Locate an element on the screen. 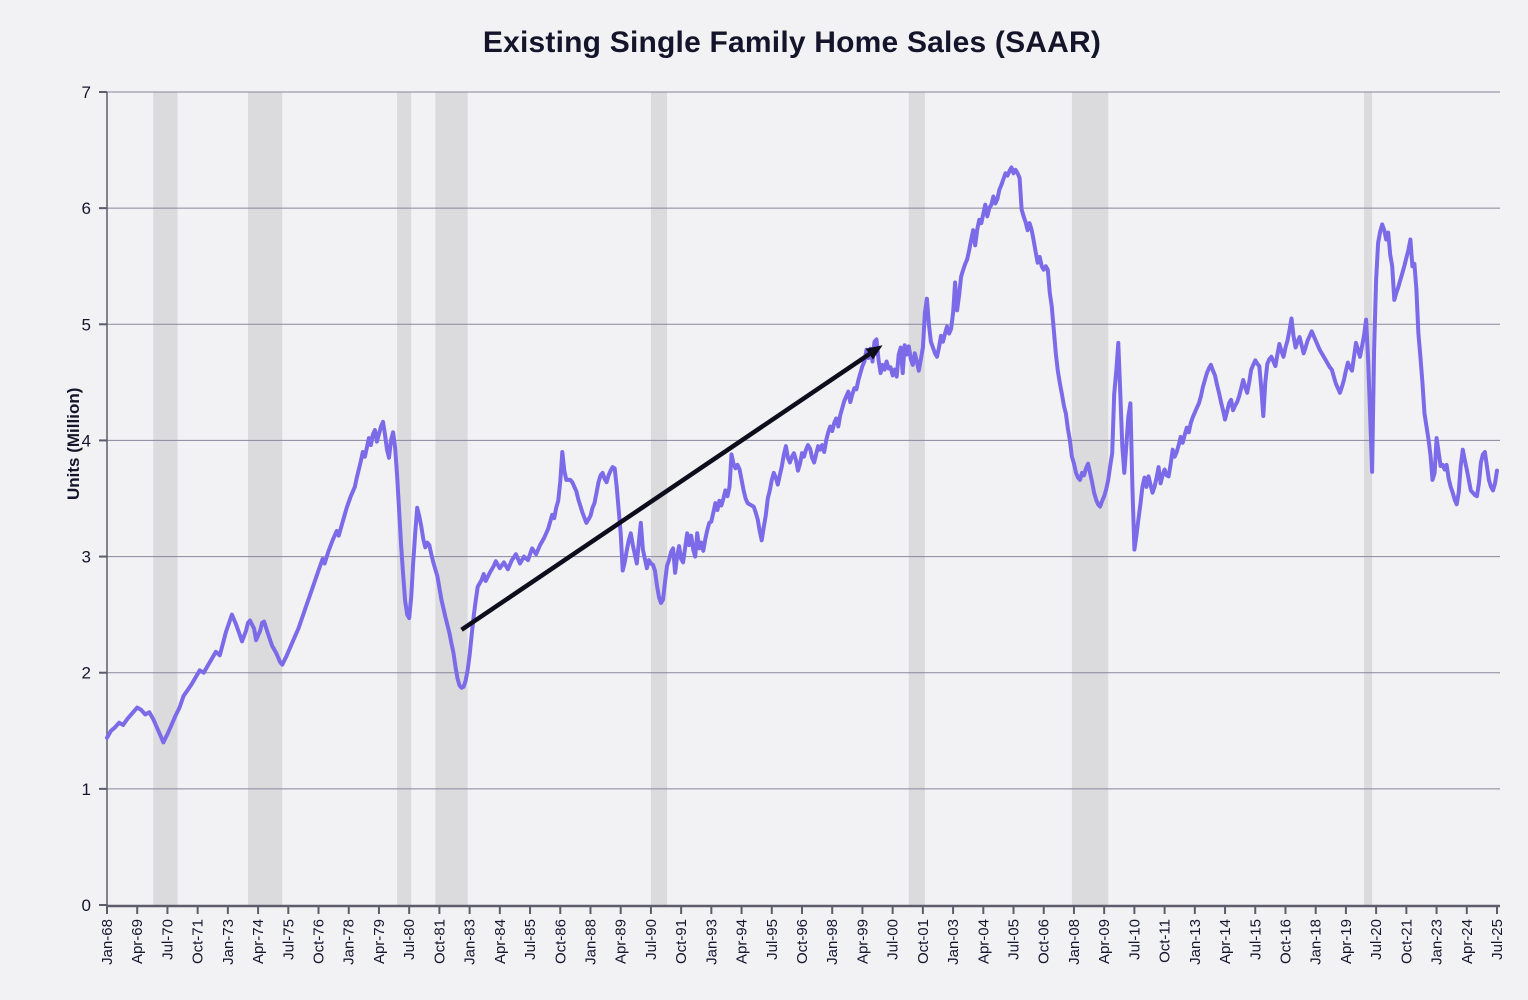 The height and width of the screenshot is (1000, 1528). x-tick-label: Jul-05 is located at coordinates (1014, 939).